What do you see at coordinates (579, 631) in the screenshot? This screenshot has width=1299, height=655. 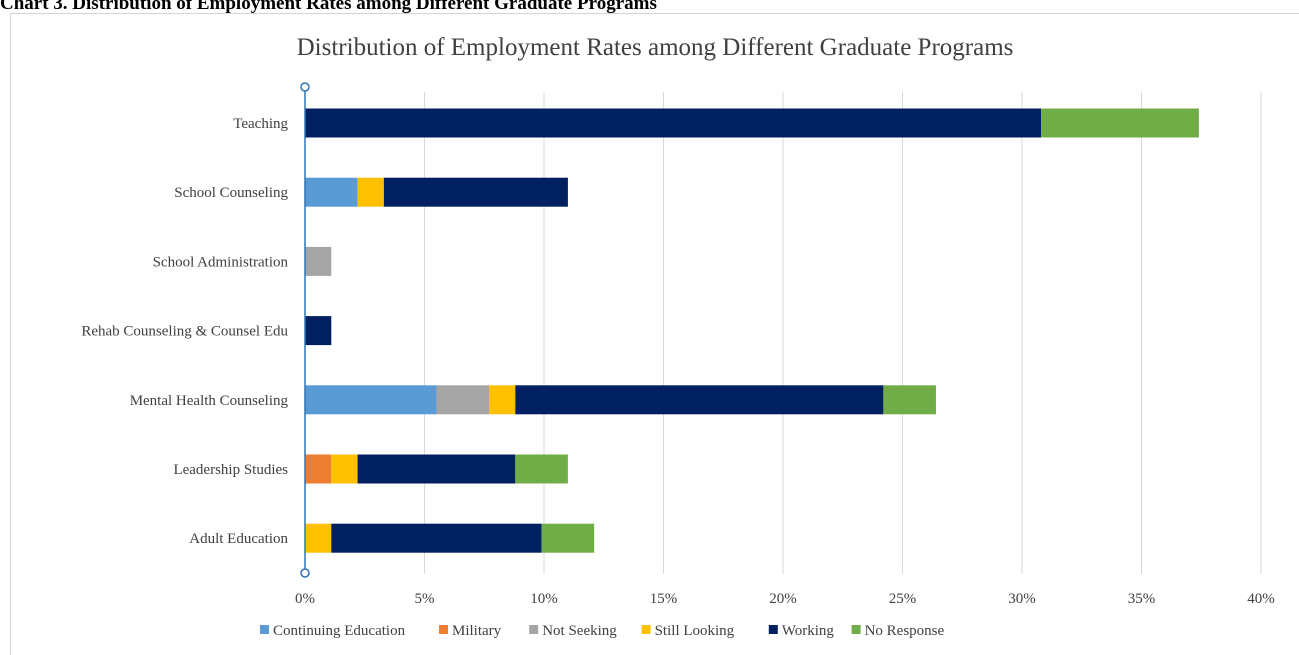 I see `legend-label: Not Seeking` at bounding box center [579, 631].